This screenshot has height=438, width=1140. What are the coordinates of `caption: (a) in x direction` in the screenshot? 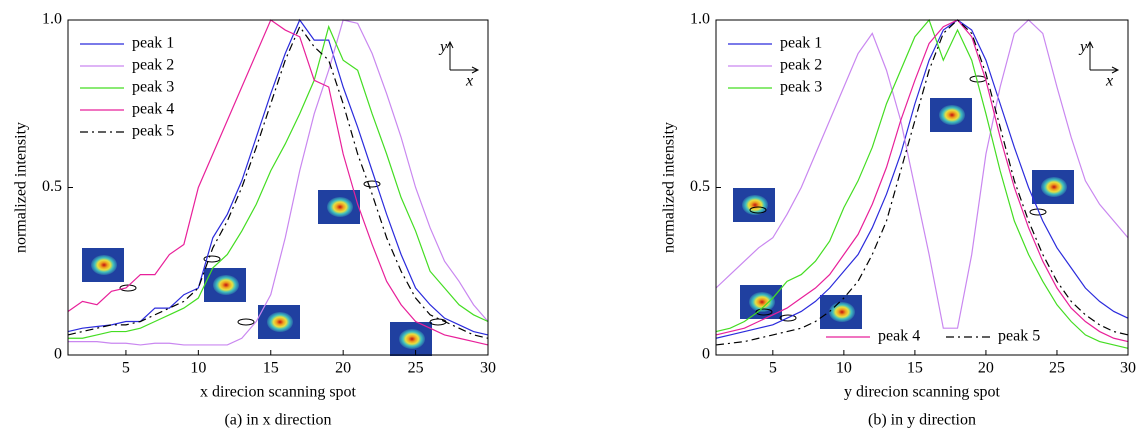 It's located at (277, 420).